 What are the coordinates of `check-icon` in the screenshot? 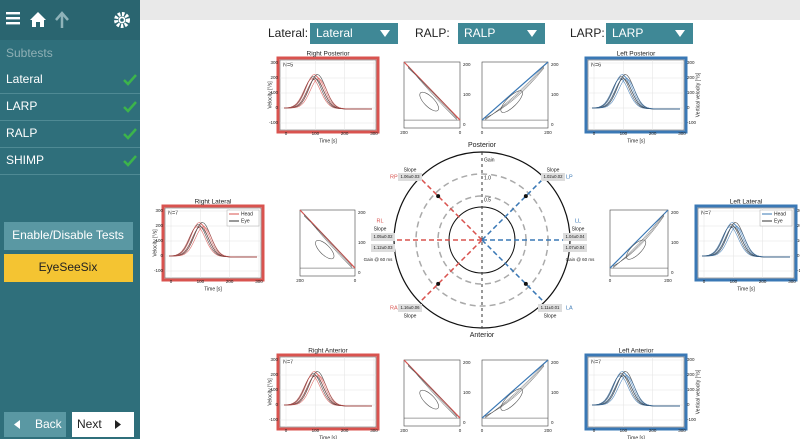 It's located at (130, 107).